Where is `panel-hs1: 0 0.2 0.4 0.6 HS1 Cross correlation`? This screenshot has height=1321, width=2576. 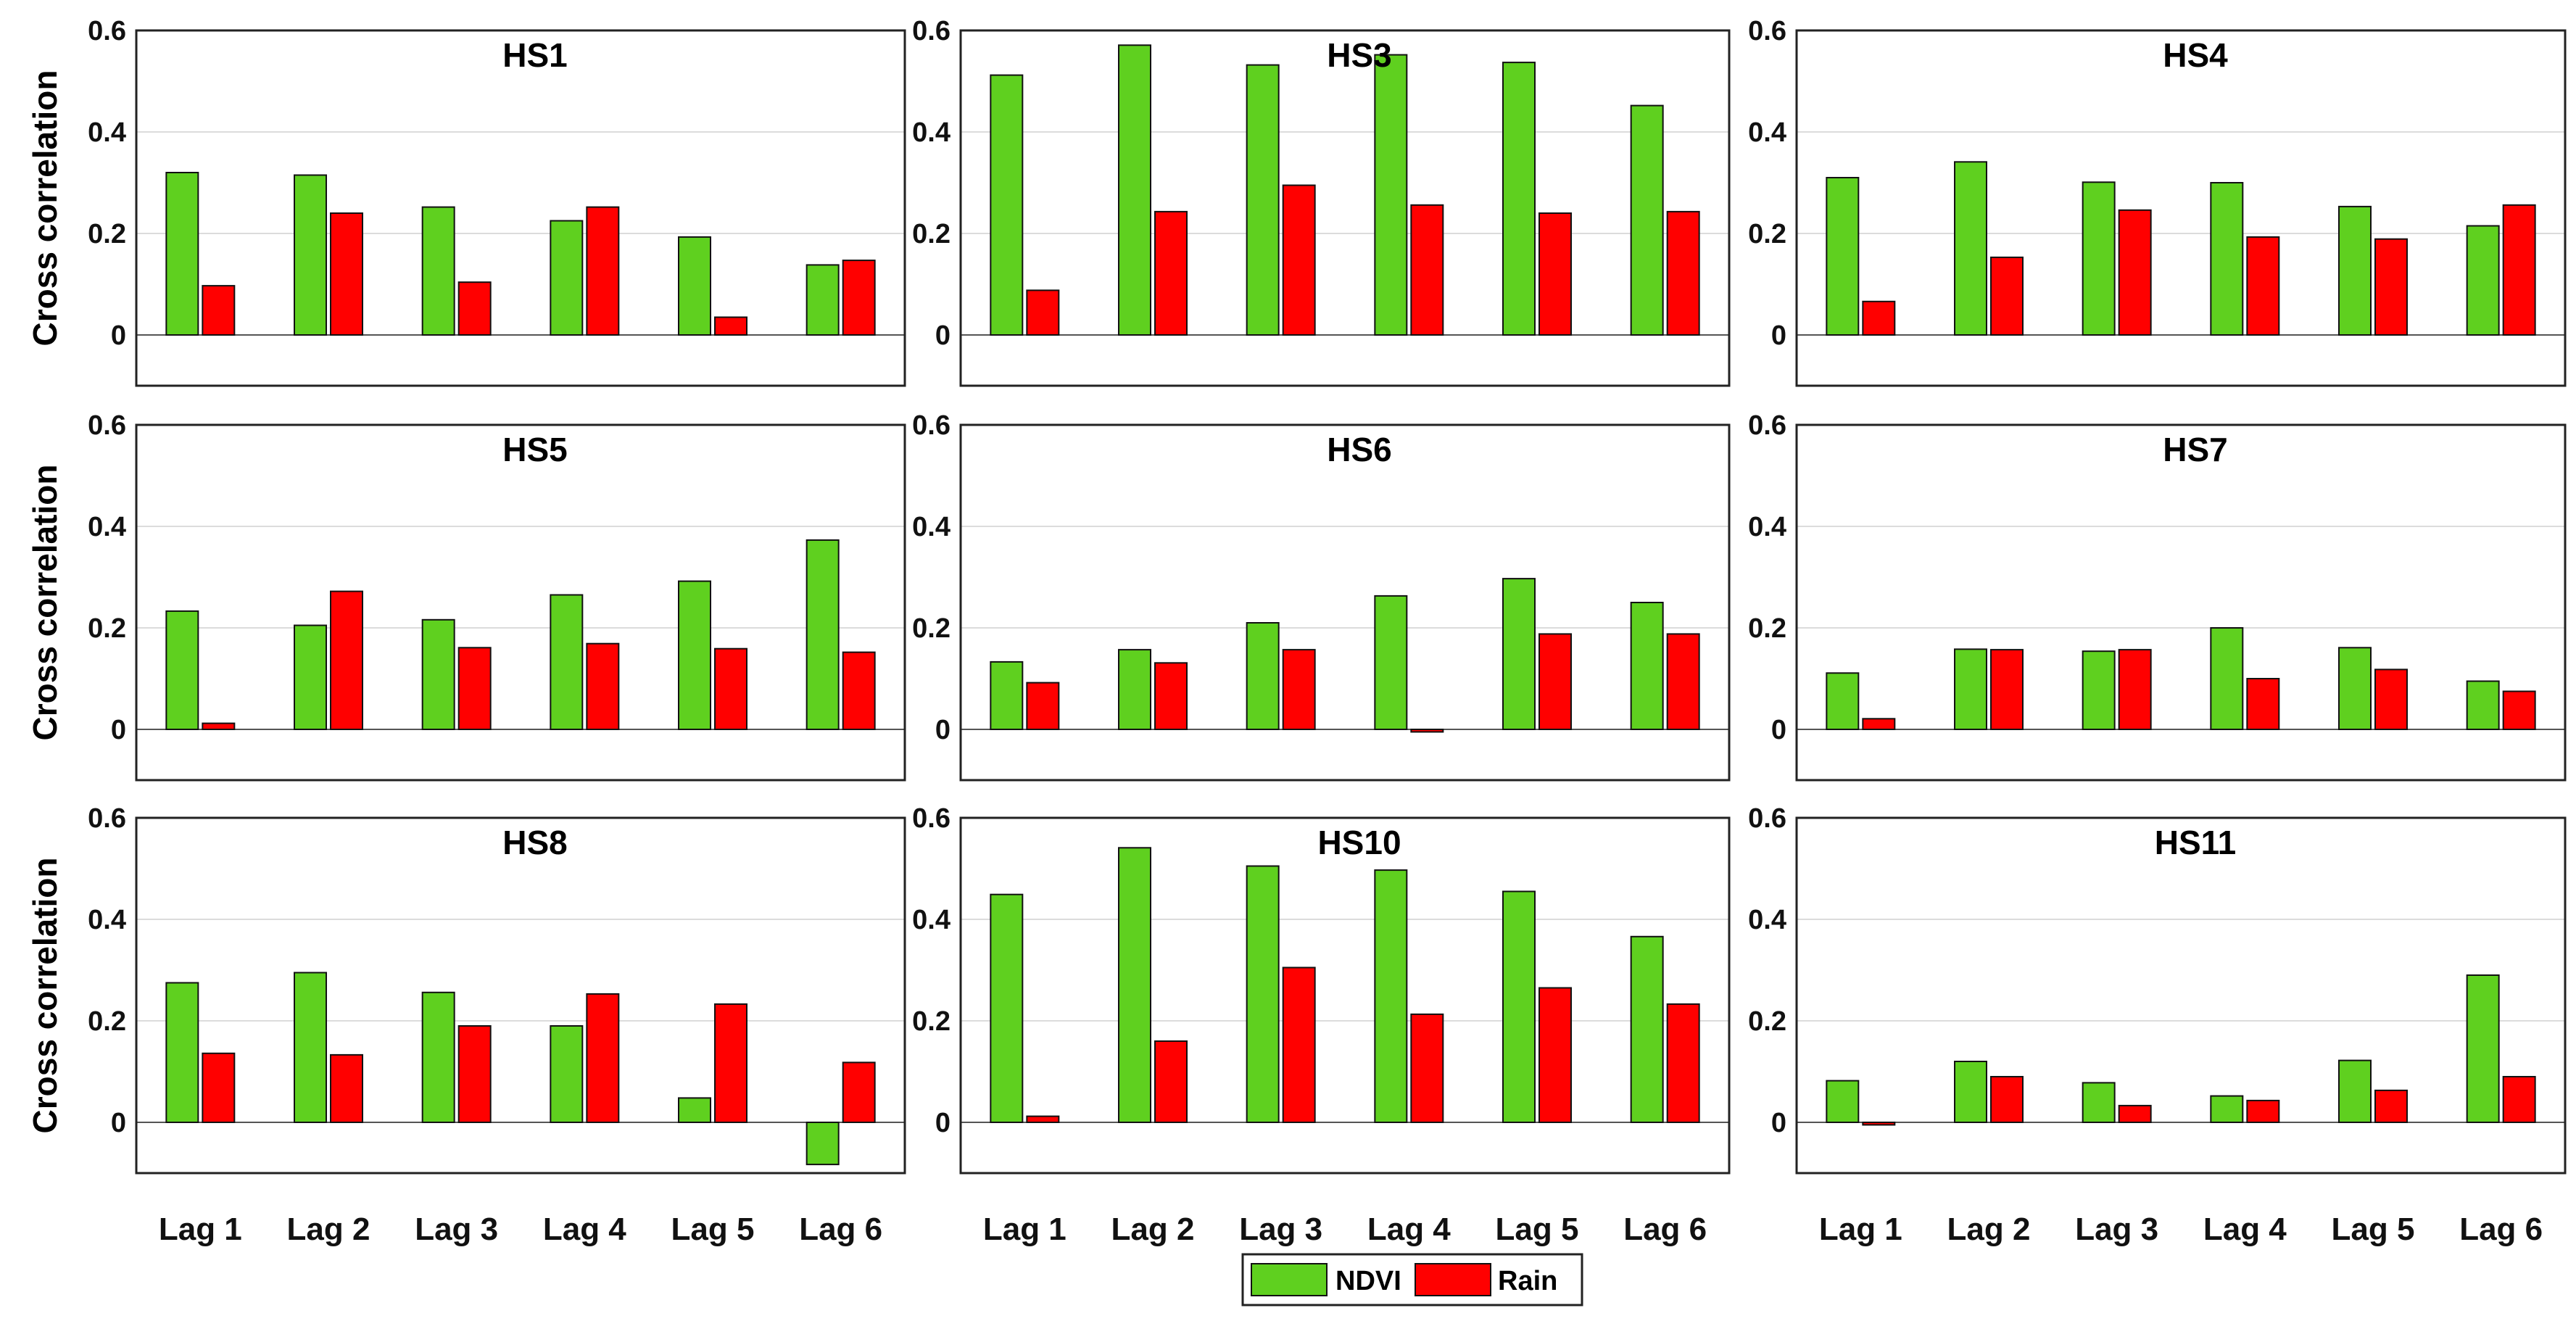 panel-hs1: 0 0.2 0.4 0.6 HS1 Cross correlation is located at coordinates (466, 201).